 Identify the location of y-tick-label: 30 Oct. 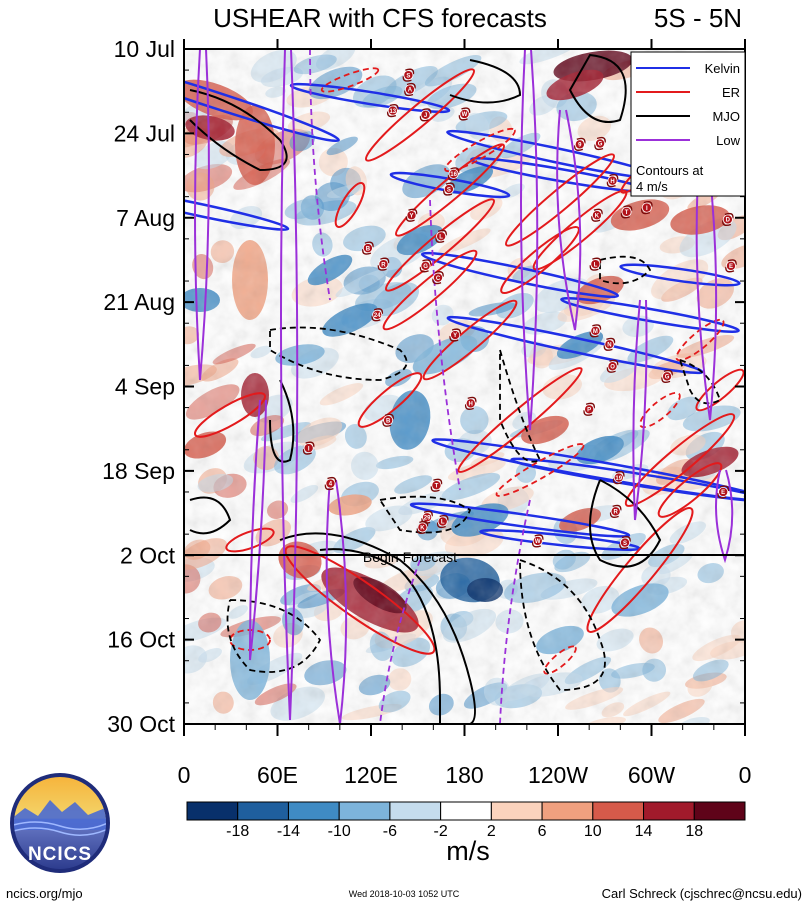
(141, 724).